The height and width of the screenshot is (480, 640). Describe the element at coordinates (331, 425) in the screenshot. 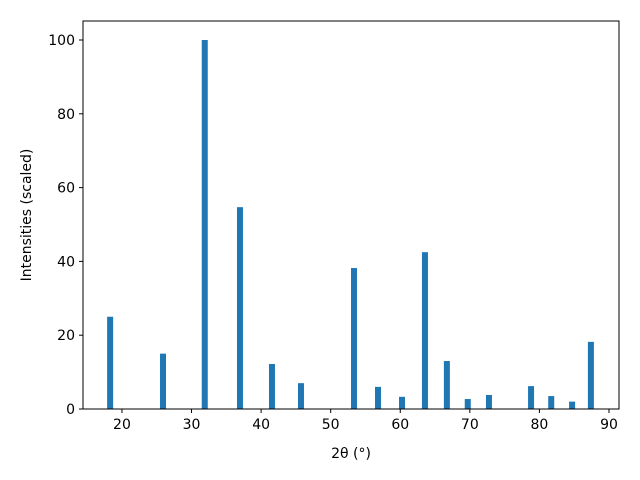

I see `x-tick-label: 50` at that location.